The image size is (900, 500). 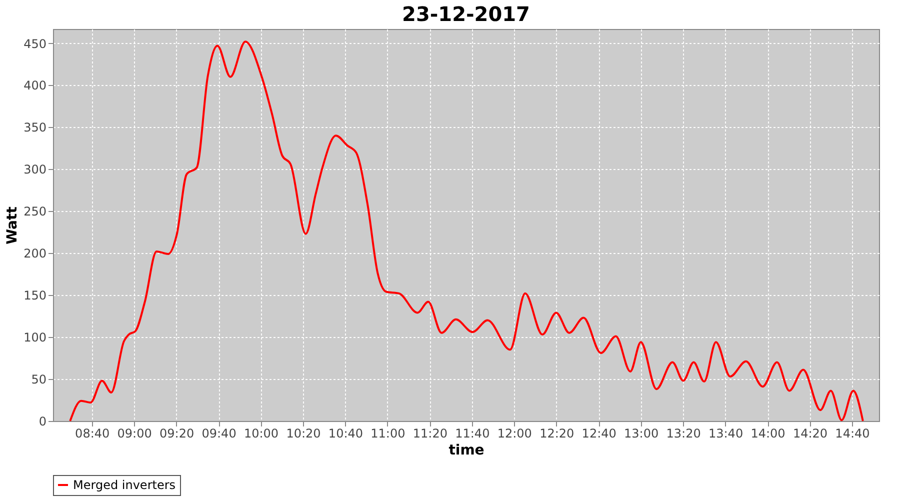 What do you see at coordinates (35, 295) in the screenshot?
I see `y-tick-label: 150` at bounding box center [35, 295].